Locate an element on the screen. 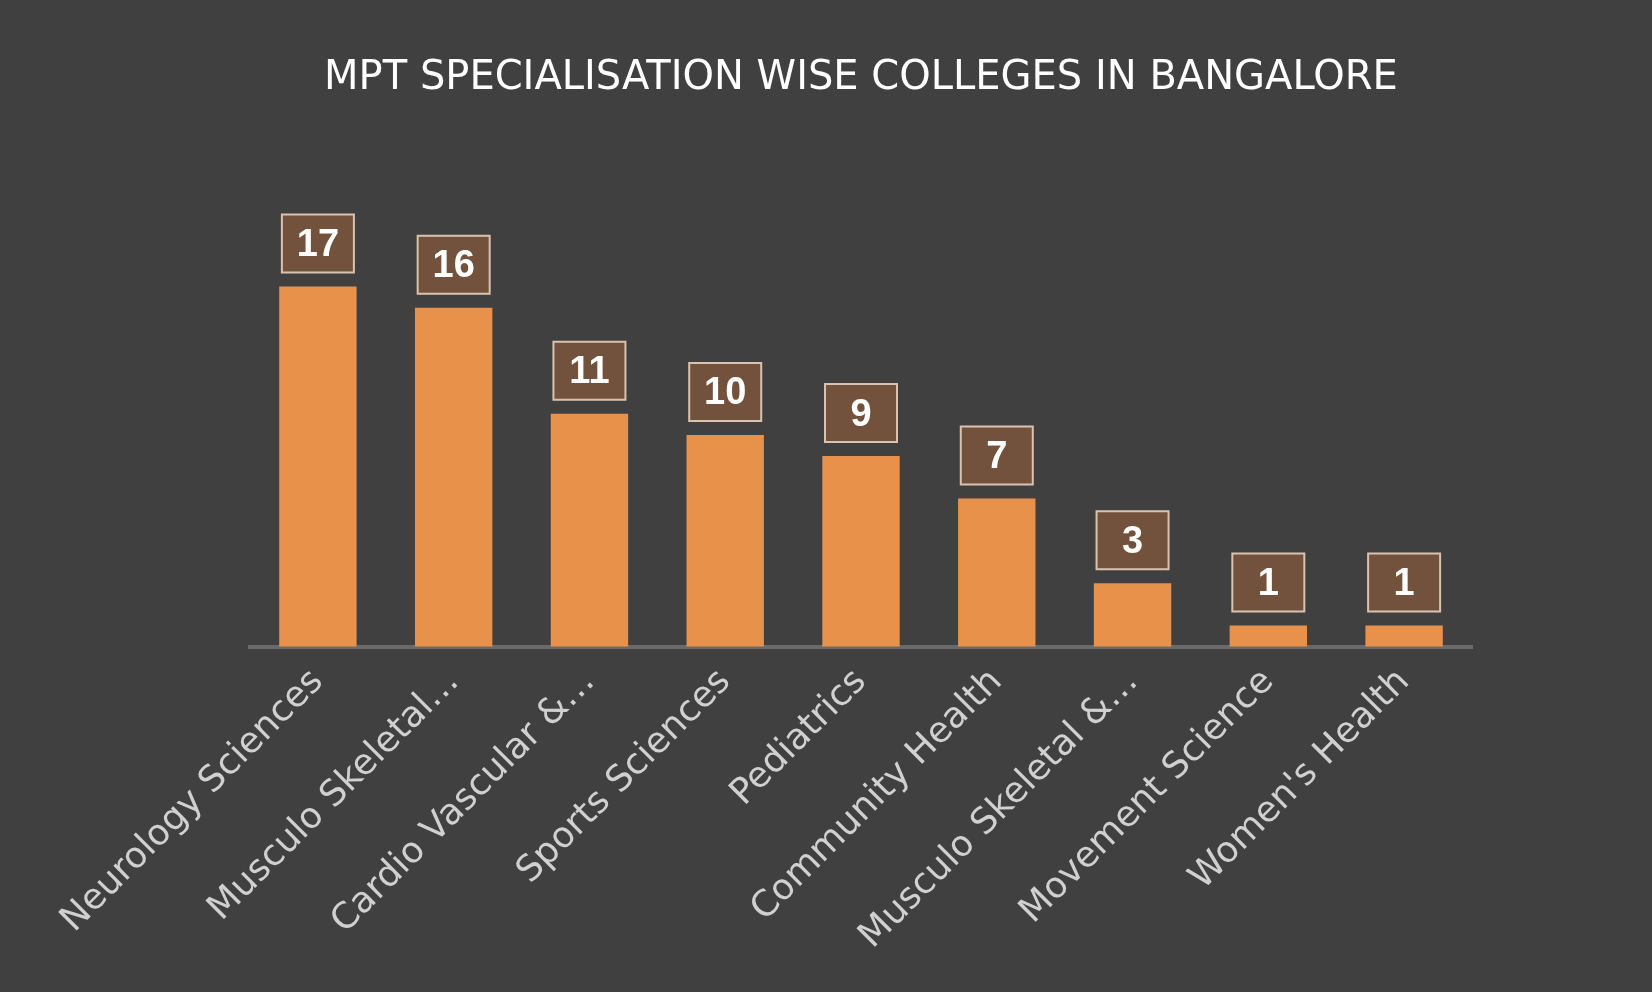  chart-title: MPT SPECIALISATION WISE COLLEGES IN BANGALORE is located at coordinates (861, 75).